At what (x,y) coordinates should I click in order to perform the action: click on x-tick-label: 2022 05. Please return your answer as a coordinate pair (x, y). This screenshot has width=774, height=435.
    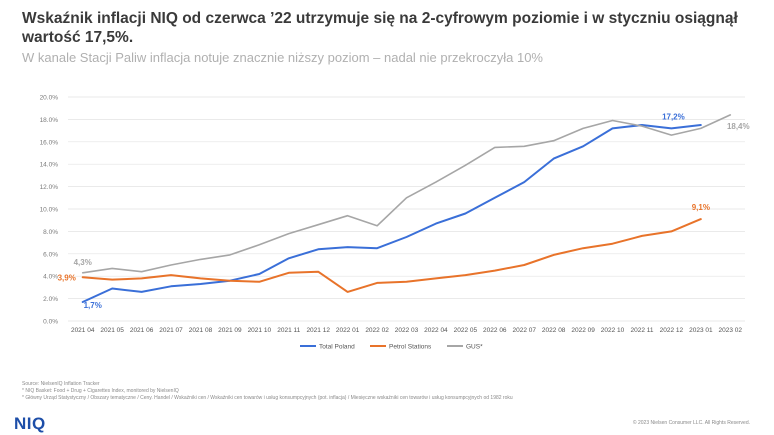
    Looking at the image, I should click on (466, 330).